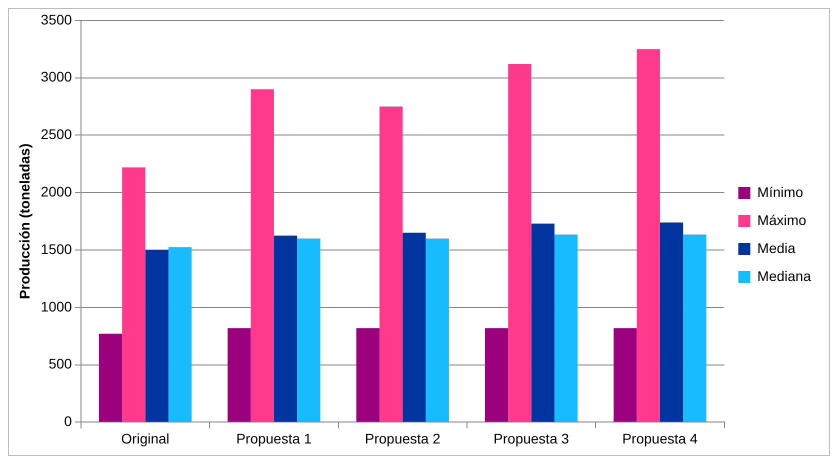 This screenshot has width=838, height=464. What do you see at coordinates (532, 438) in the screenshot?
I see `x-tick-label: Propuesta 3` at bounding box center [532, 438].